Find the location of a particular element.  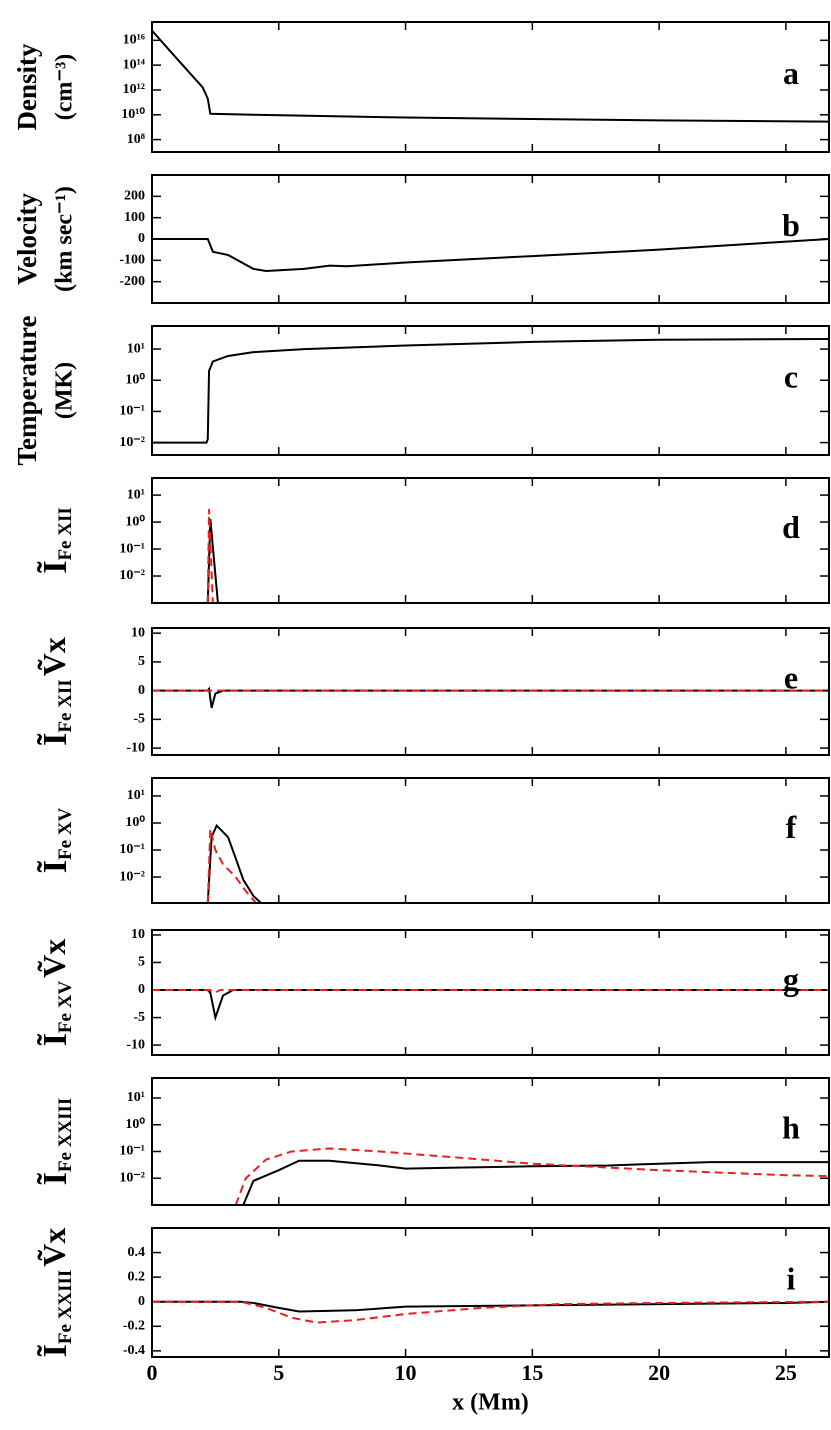

y-axis-label: (km sec⁻¹) is located at coordinates (65, 239).